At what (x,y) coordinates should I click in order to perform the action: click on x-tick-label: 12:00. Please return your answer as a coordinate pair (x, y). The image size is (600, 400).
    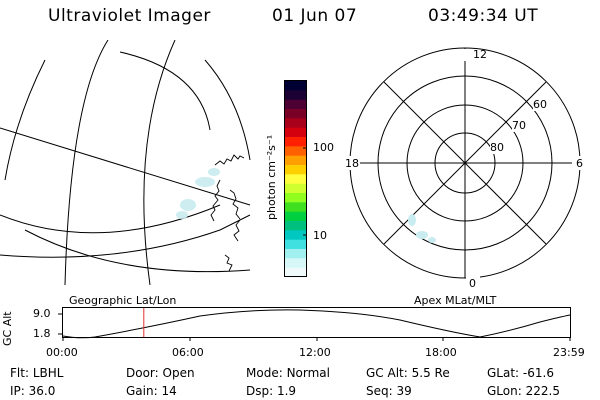
    Looking at the image, I should click on (315, 352).